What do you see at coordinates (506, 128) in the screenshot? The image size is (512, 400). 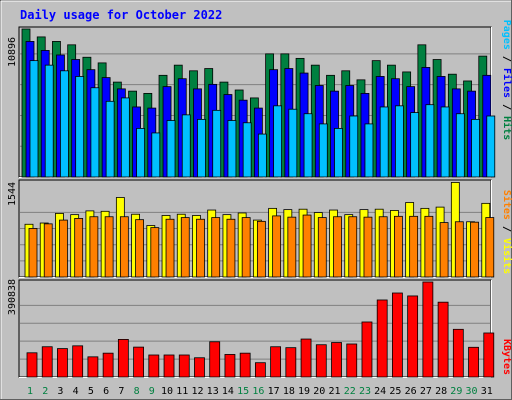 I see `legend-hits: Hits` at bounding box center [506, 128].